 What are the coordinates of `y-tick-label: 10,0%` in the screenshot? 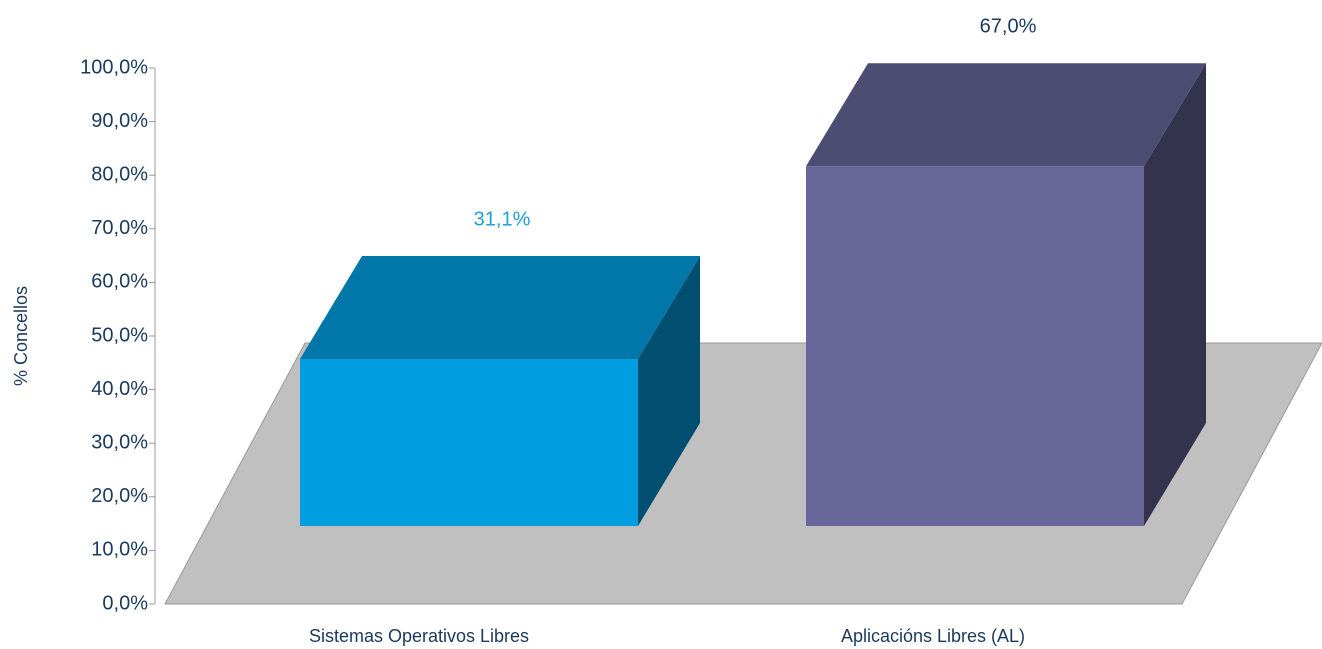 It's located at (119, 550).